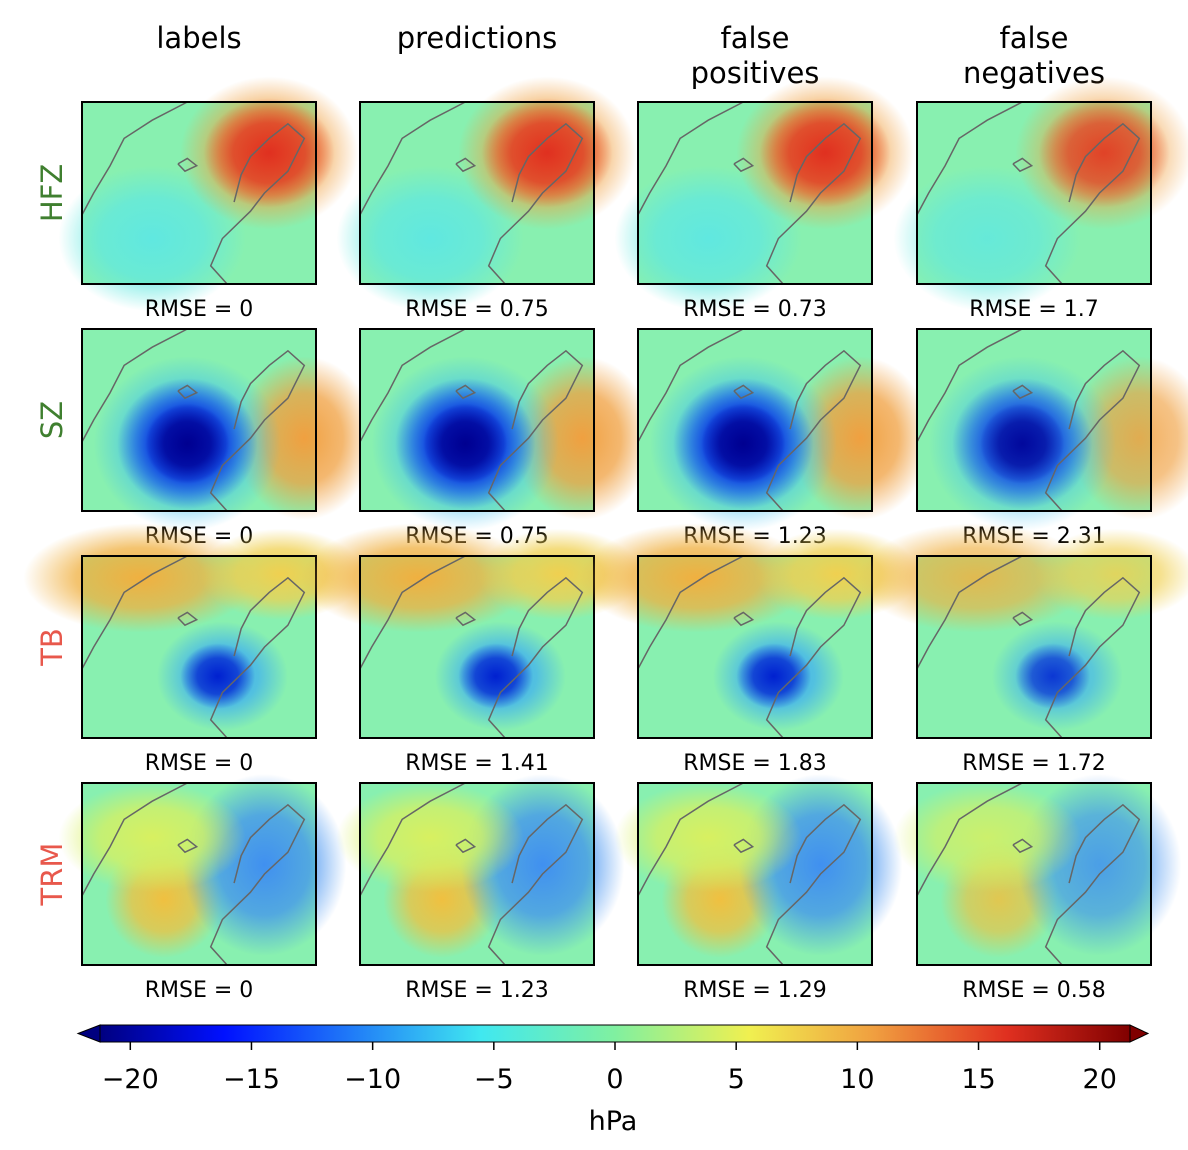 The height and width of the screenshot is (1150, 1188). Describe the element at coordinates (1139, 1033) in the screenshot. I see `colorbar-extend-high` at that location.